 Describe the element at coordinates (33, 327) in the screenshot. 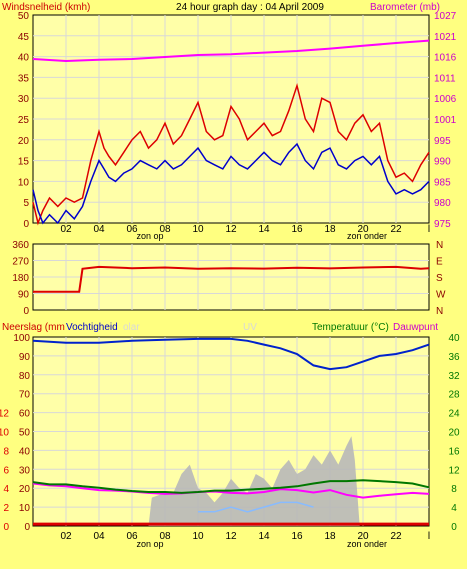

I see `rain-axis-title: Neerslag (mm` at that location.